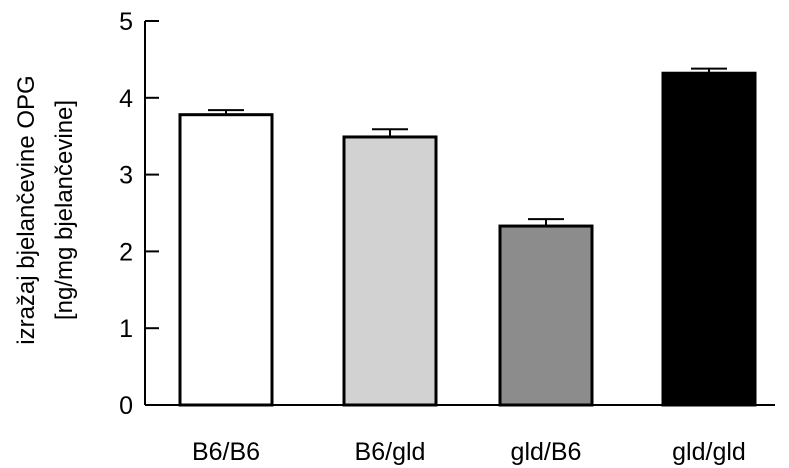 The height and width of the screenshot is (468, 789). What do you see at coordinates (126, 252) in the screenshot?
I see `y-tick-label: 2` at bounding box center [126, 252].